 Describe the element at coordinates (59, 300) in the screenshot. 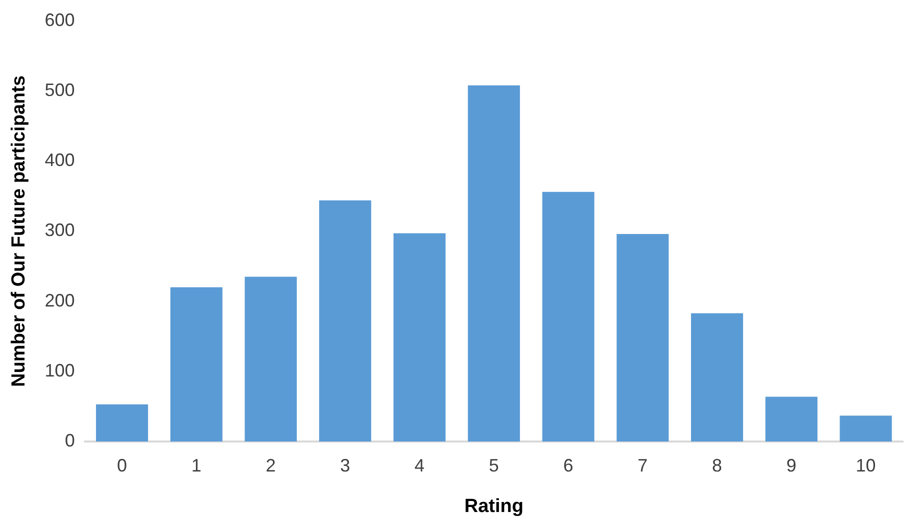

I see `y-tick-label: 200` at that location.